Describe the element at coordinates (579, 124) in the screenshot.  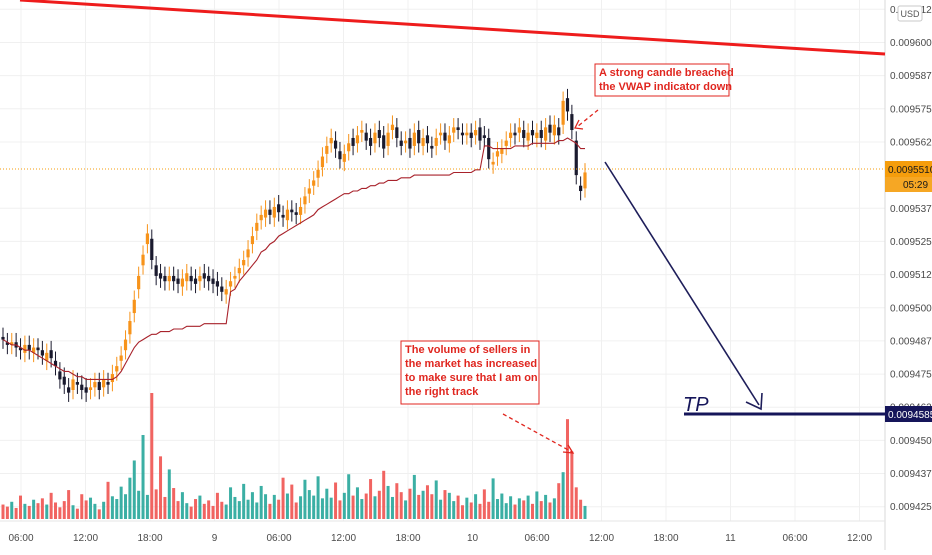
I see `annotation-breach-arrow-head` at that location.